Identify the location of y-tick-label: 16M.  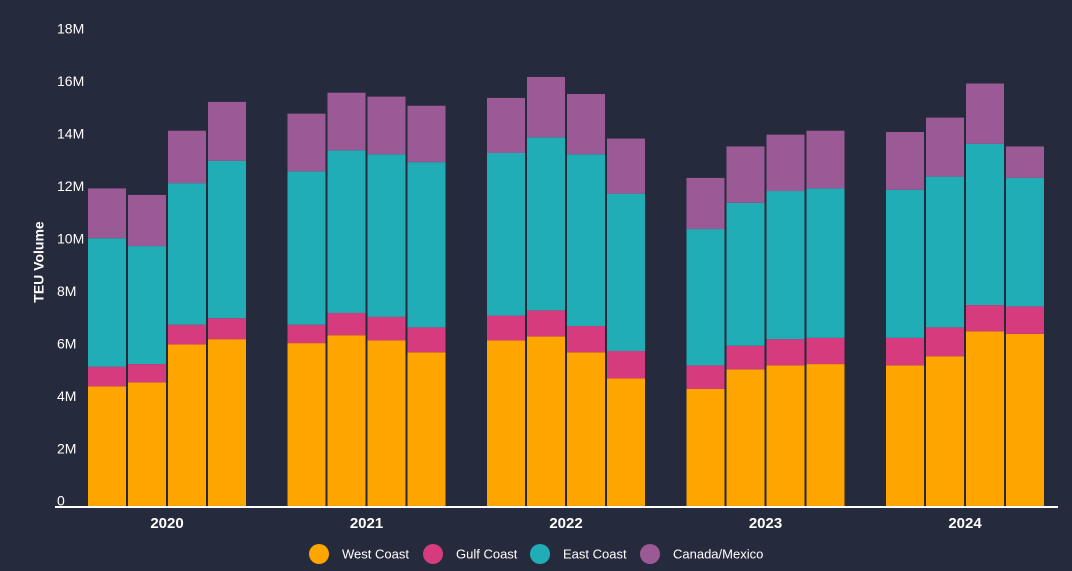
(70, 81).